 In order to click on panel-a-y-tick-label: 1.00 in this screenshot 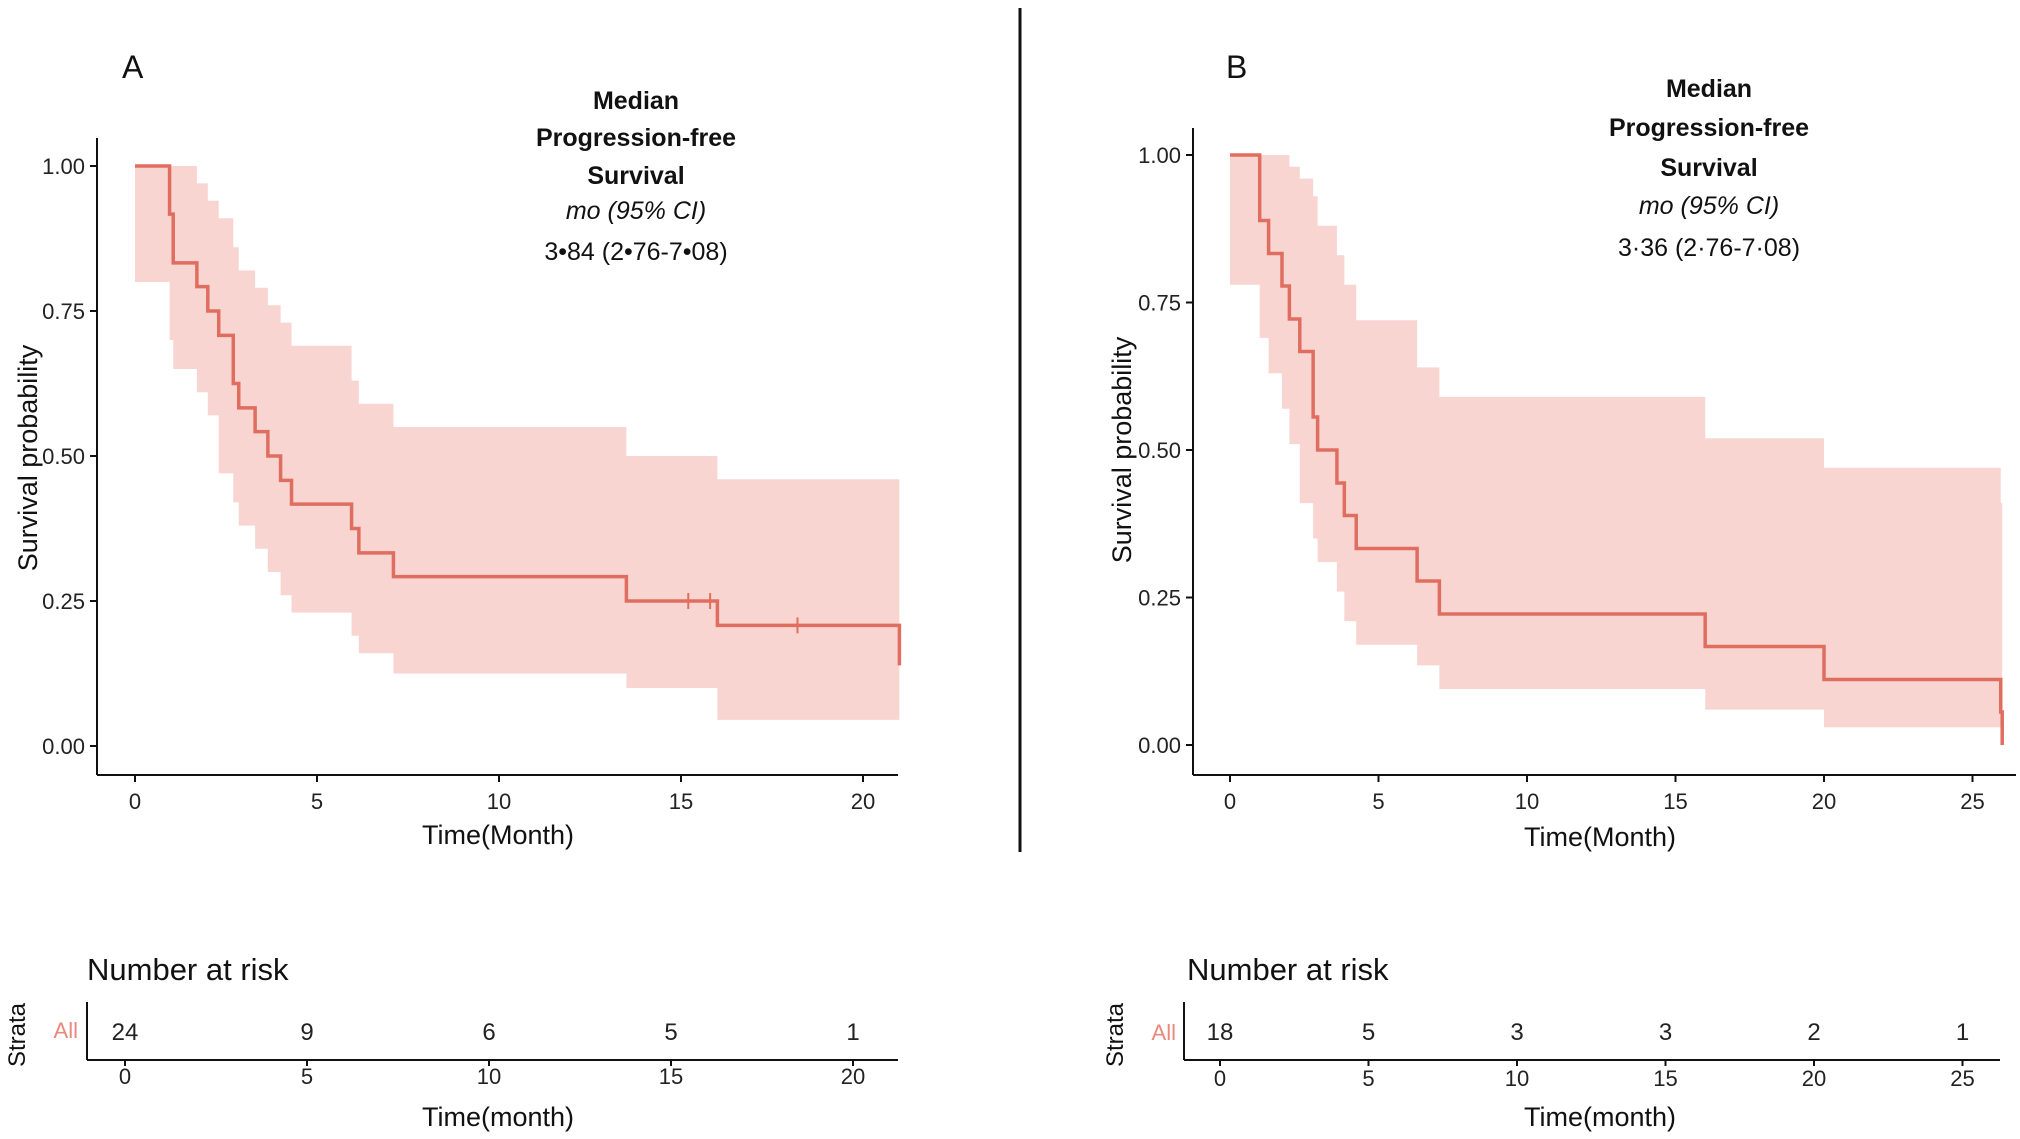, I will do `click(63, 166)`.